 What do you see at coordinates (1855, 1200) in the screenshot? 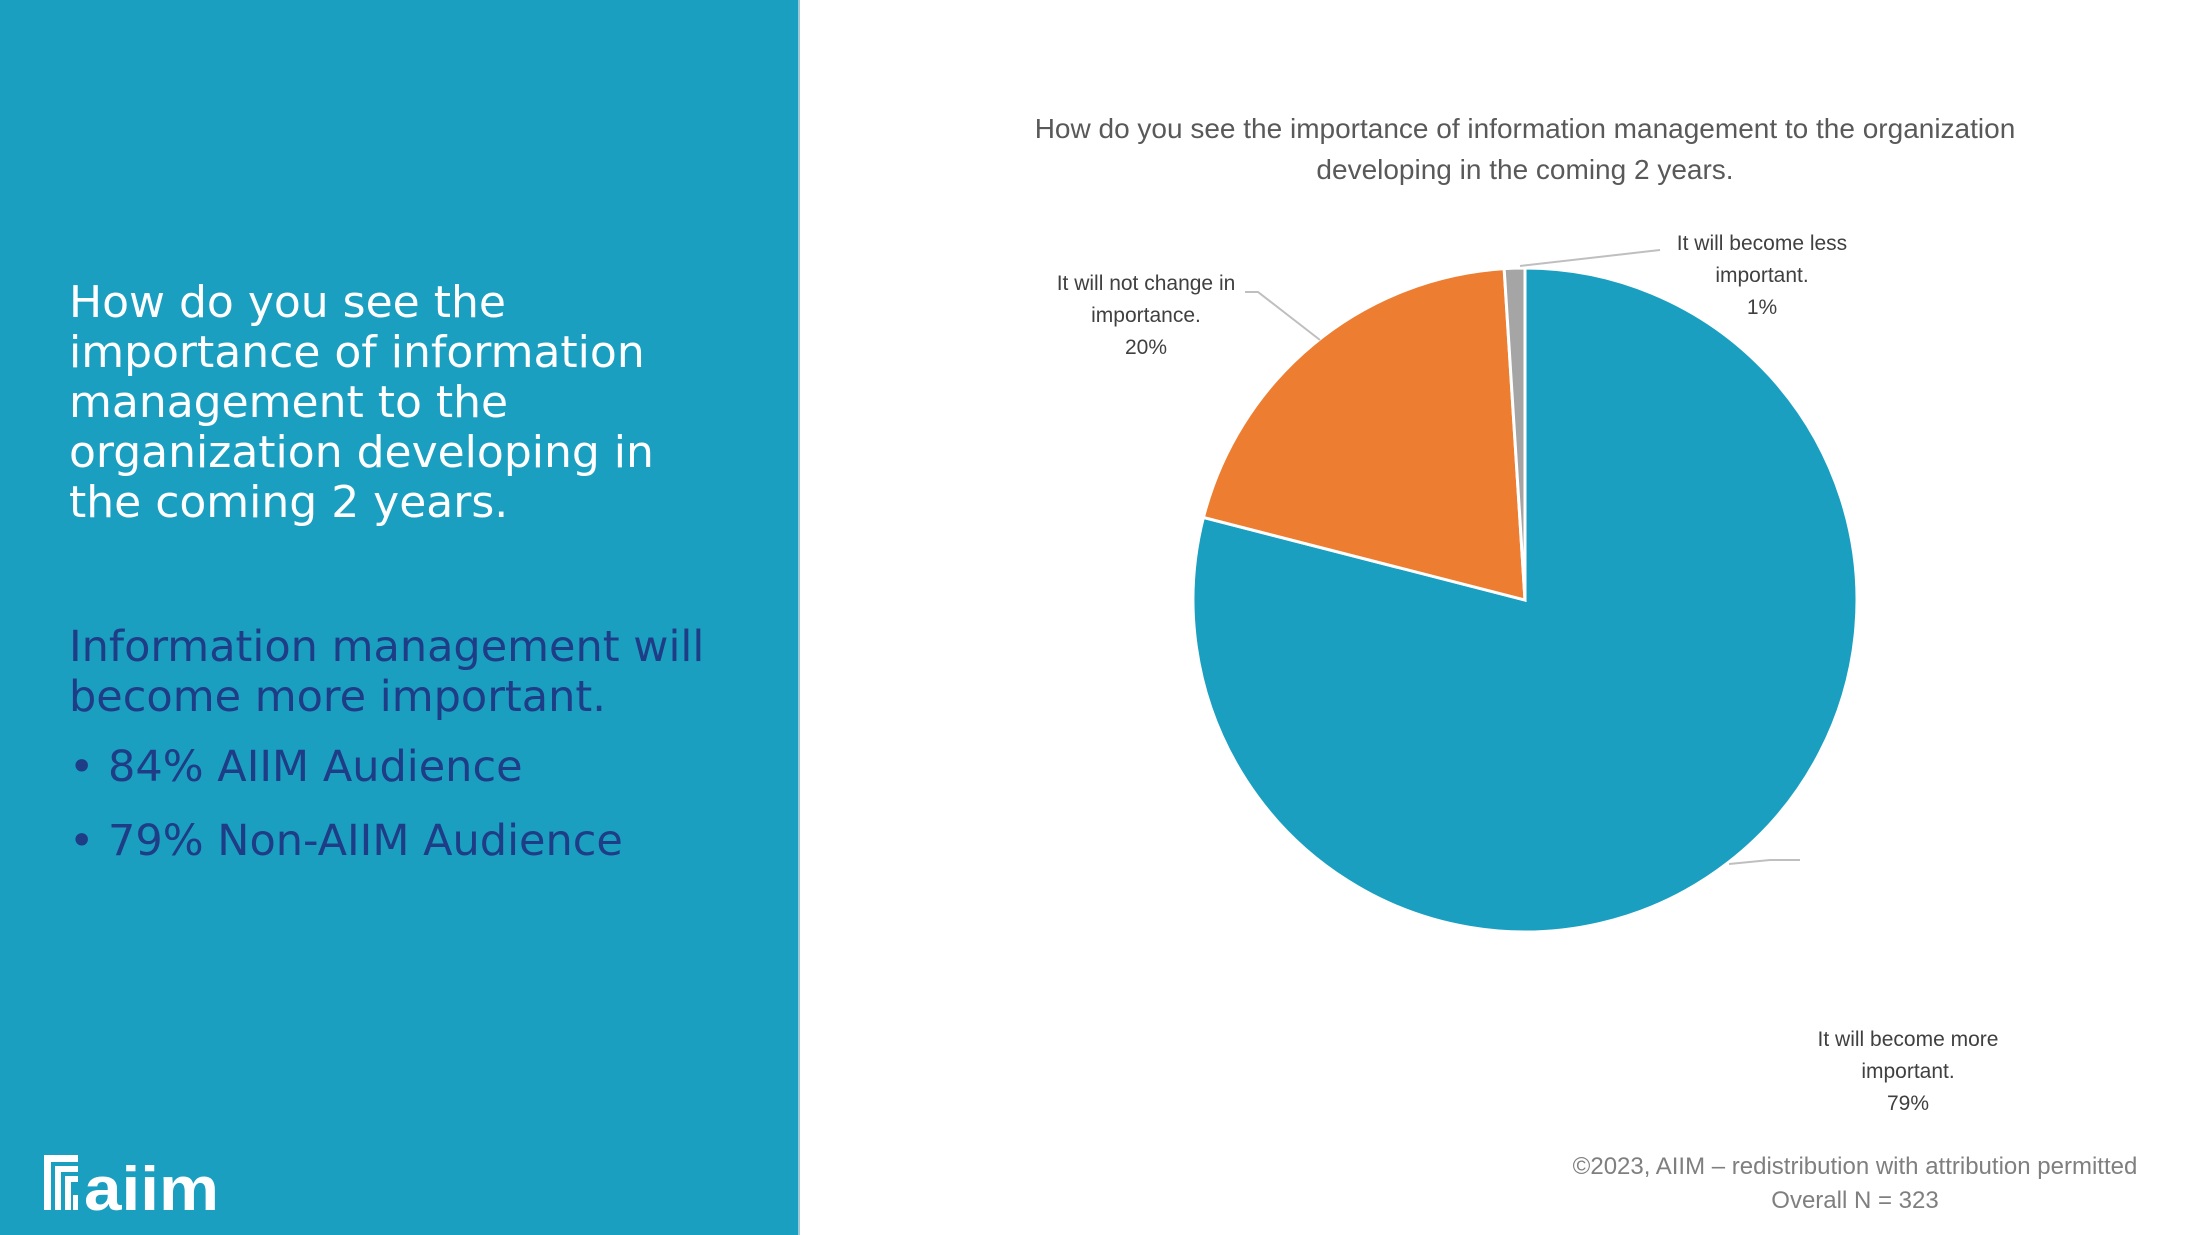
I see `sample-size: Overall N = 323` at bounding box center [1855, 1200].